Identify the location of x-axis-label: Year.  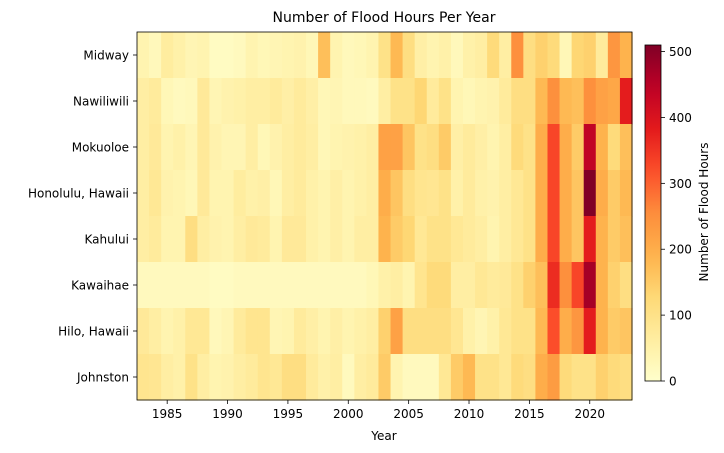
(383, 436).